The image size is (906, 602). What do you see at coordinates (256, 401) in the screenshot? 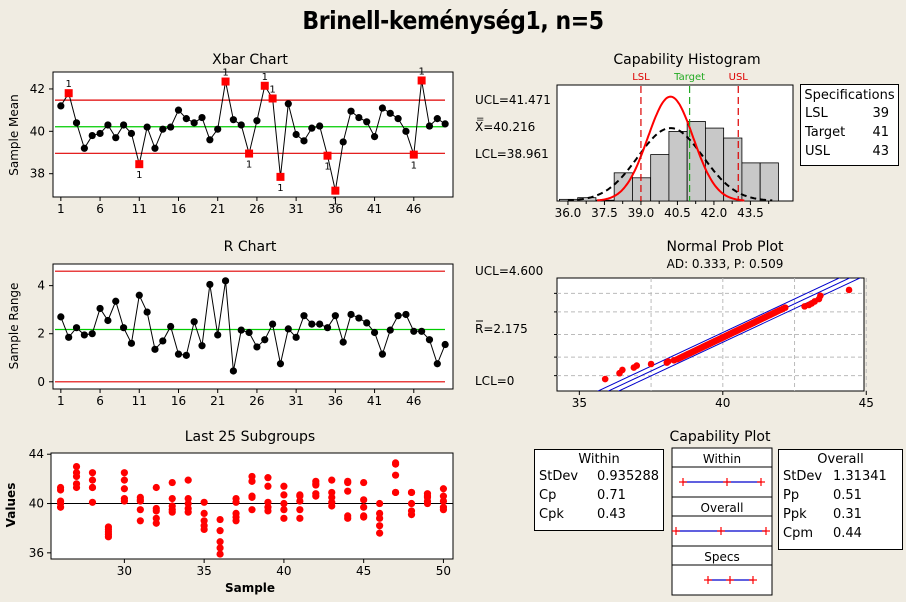
I see `x-tick-label: 26` at bounding box center [256, 401].